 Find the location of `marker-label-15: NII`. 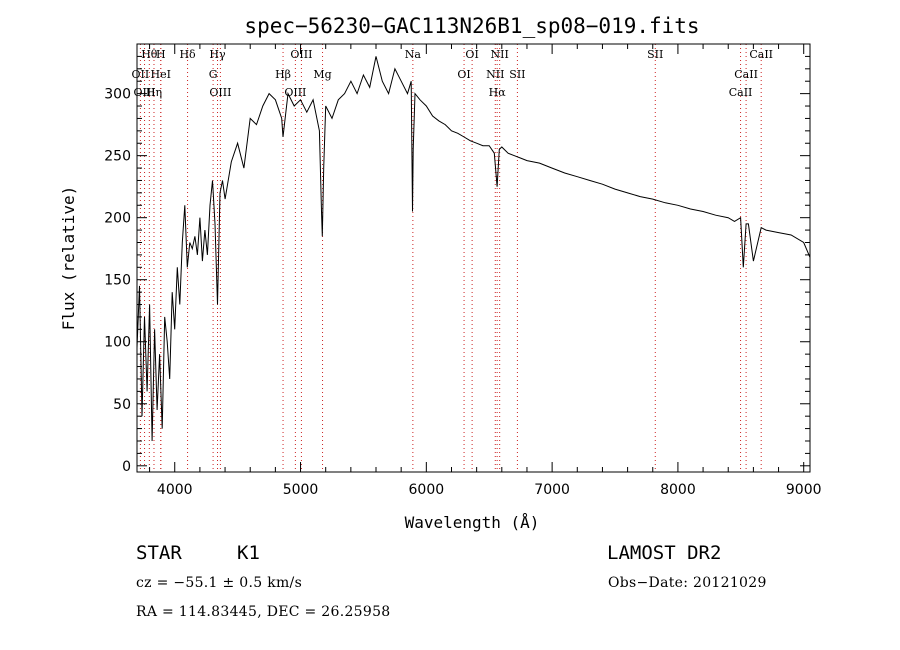

marker-label-15: NII is located at coordinates (500, 54).